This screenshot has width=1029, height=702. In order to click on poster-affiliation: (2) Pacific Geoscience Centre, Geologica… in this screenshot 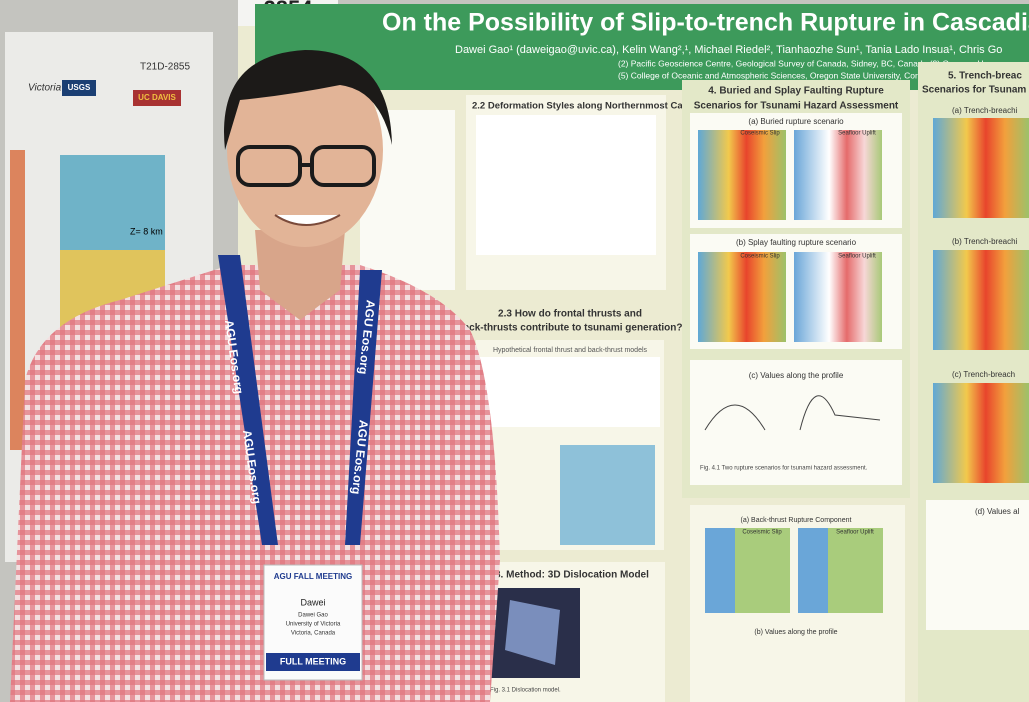, I will do `click(803, 63)`.